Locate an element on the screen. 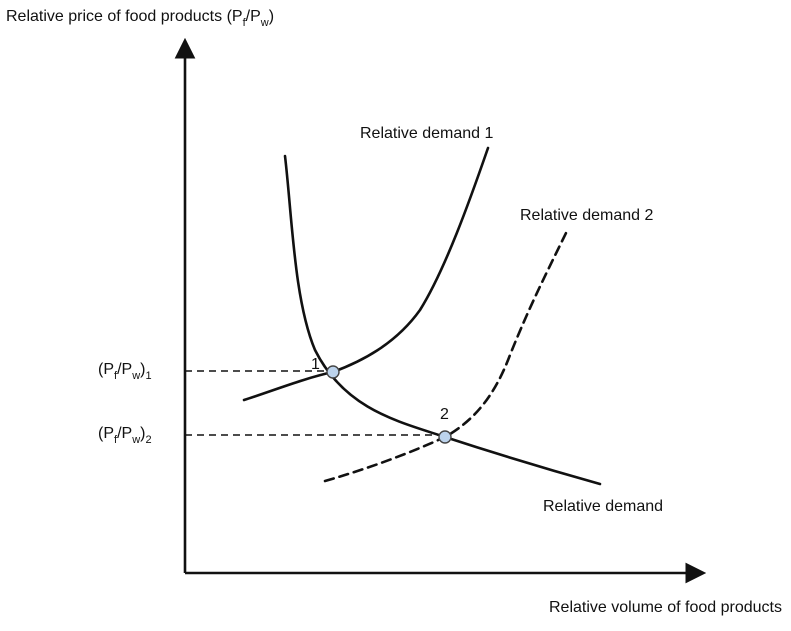 This screenshot has width=791, height=631. relative-demand-label: Relative demand is located at coordinates (603, 506).